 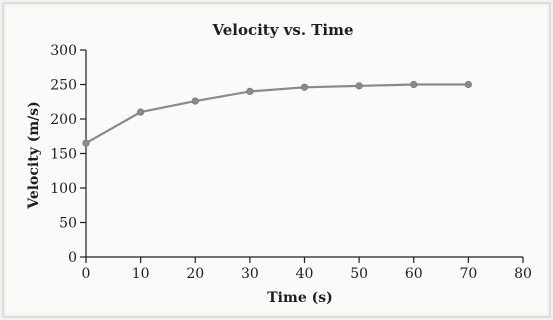 I want to click on y-tick-label: 200, so click(x=63, y=120).